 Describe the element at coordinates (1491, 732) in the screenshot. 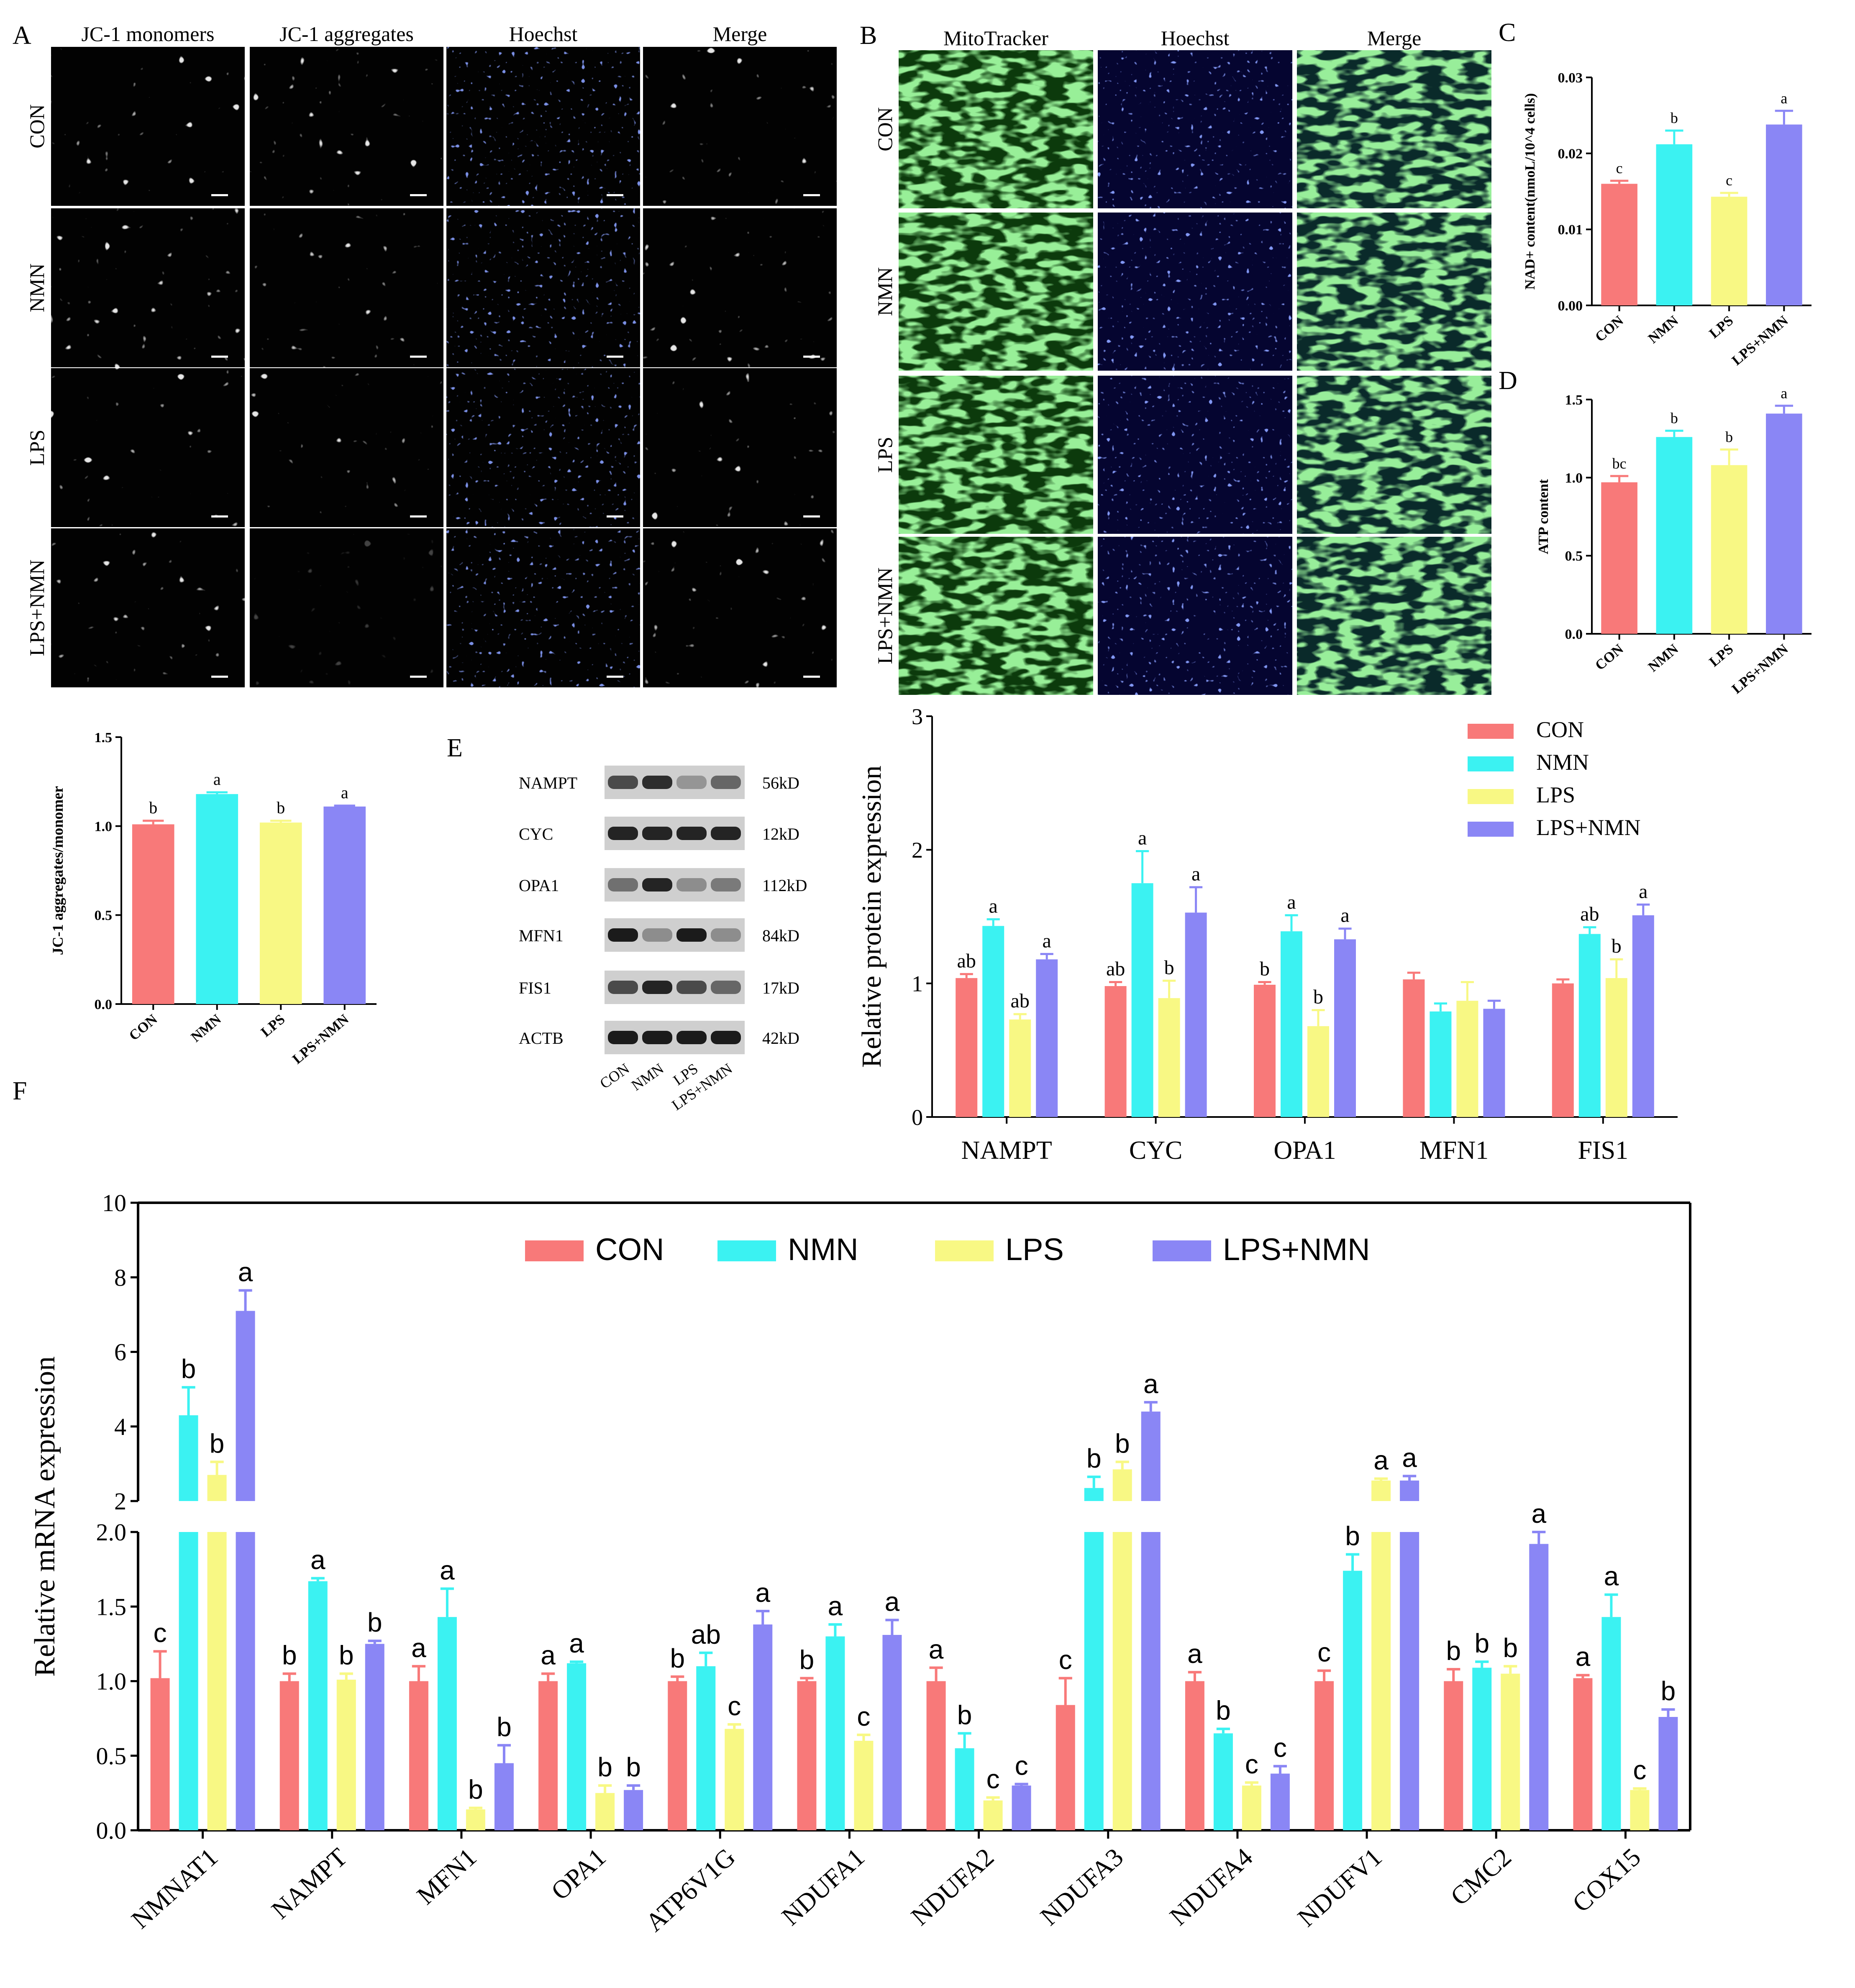

I see `legend-swatch-con` at that location.